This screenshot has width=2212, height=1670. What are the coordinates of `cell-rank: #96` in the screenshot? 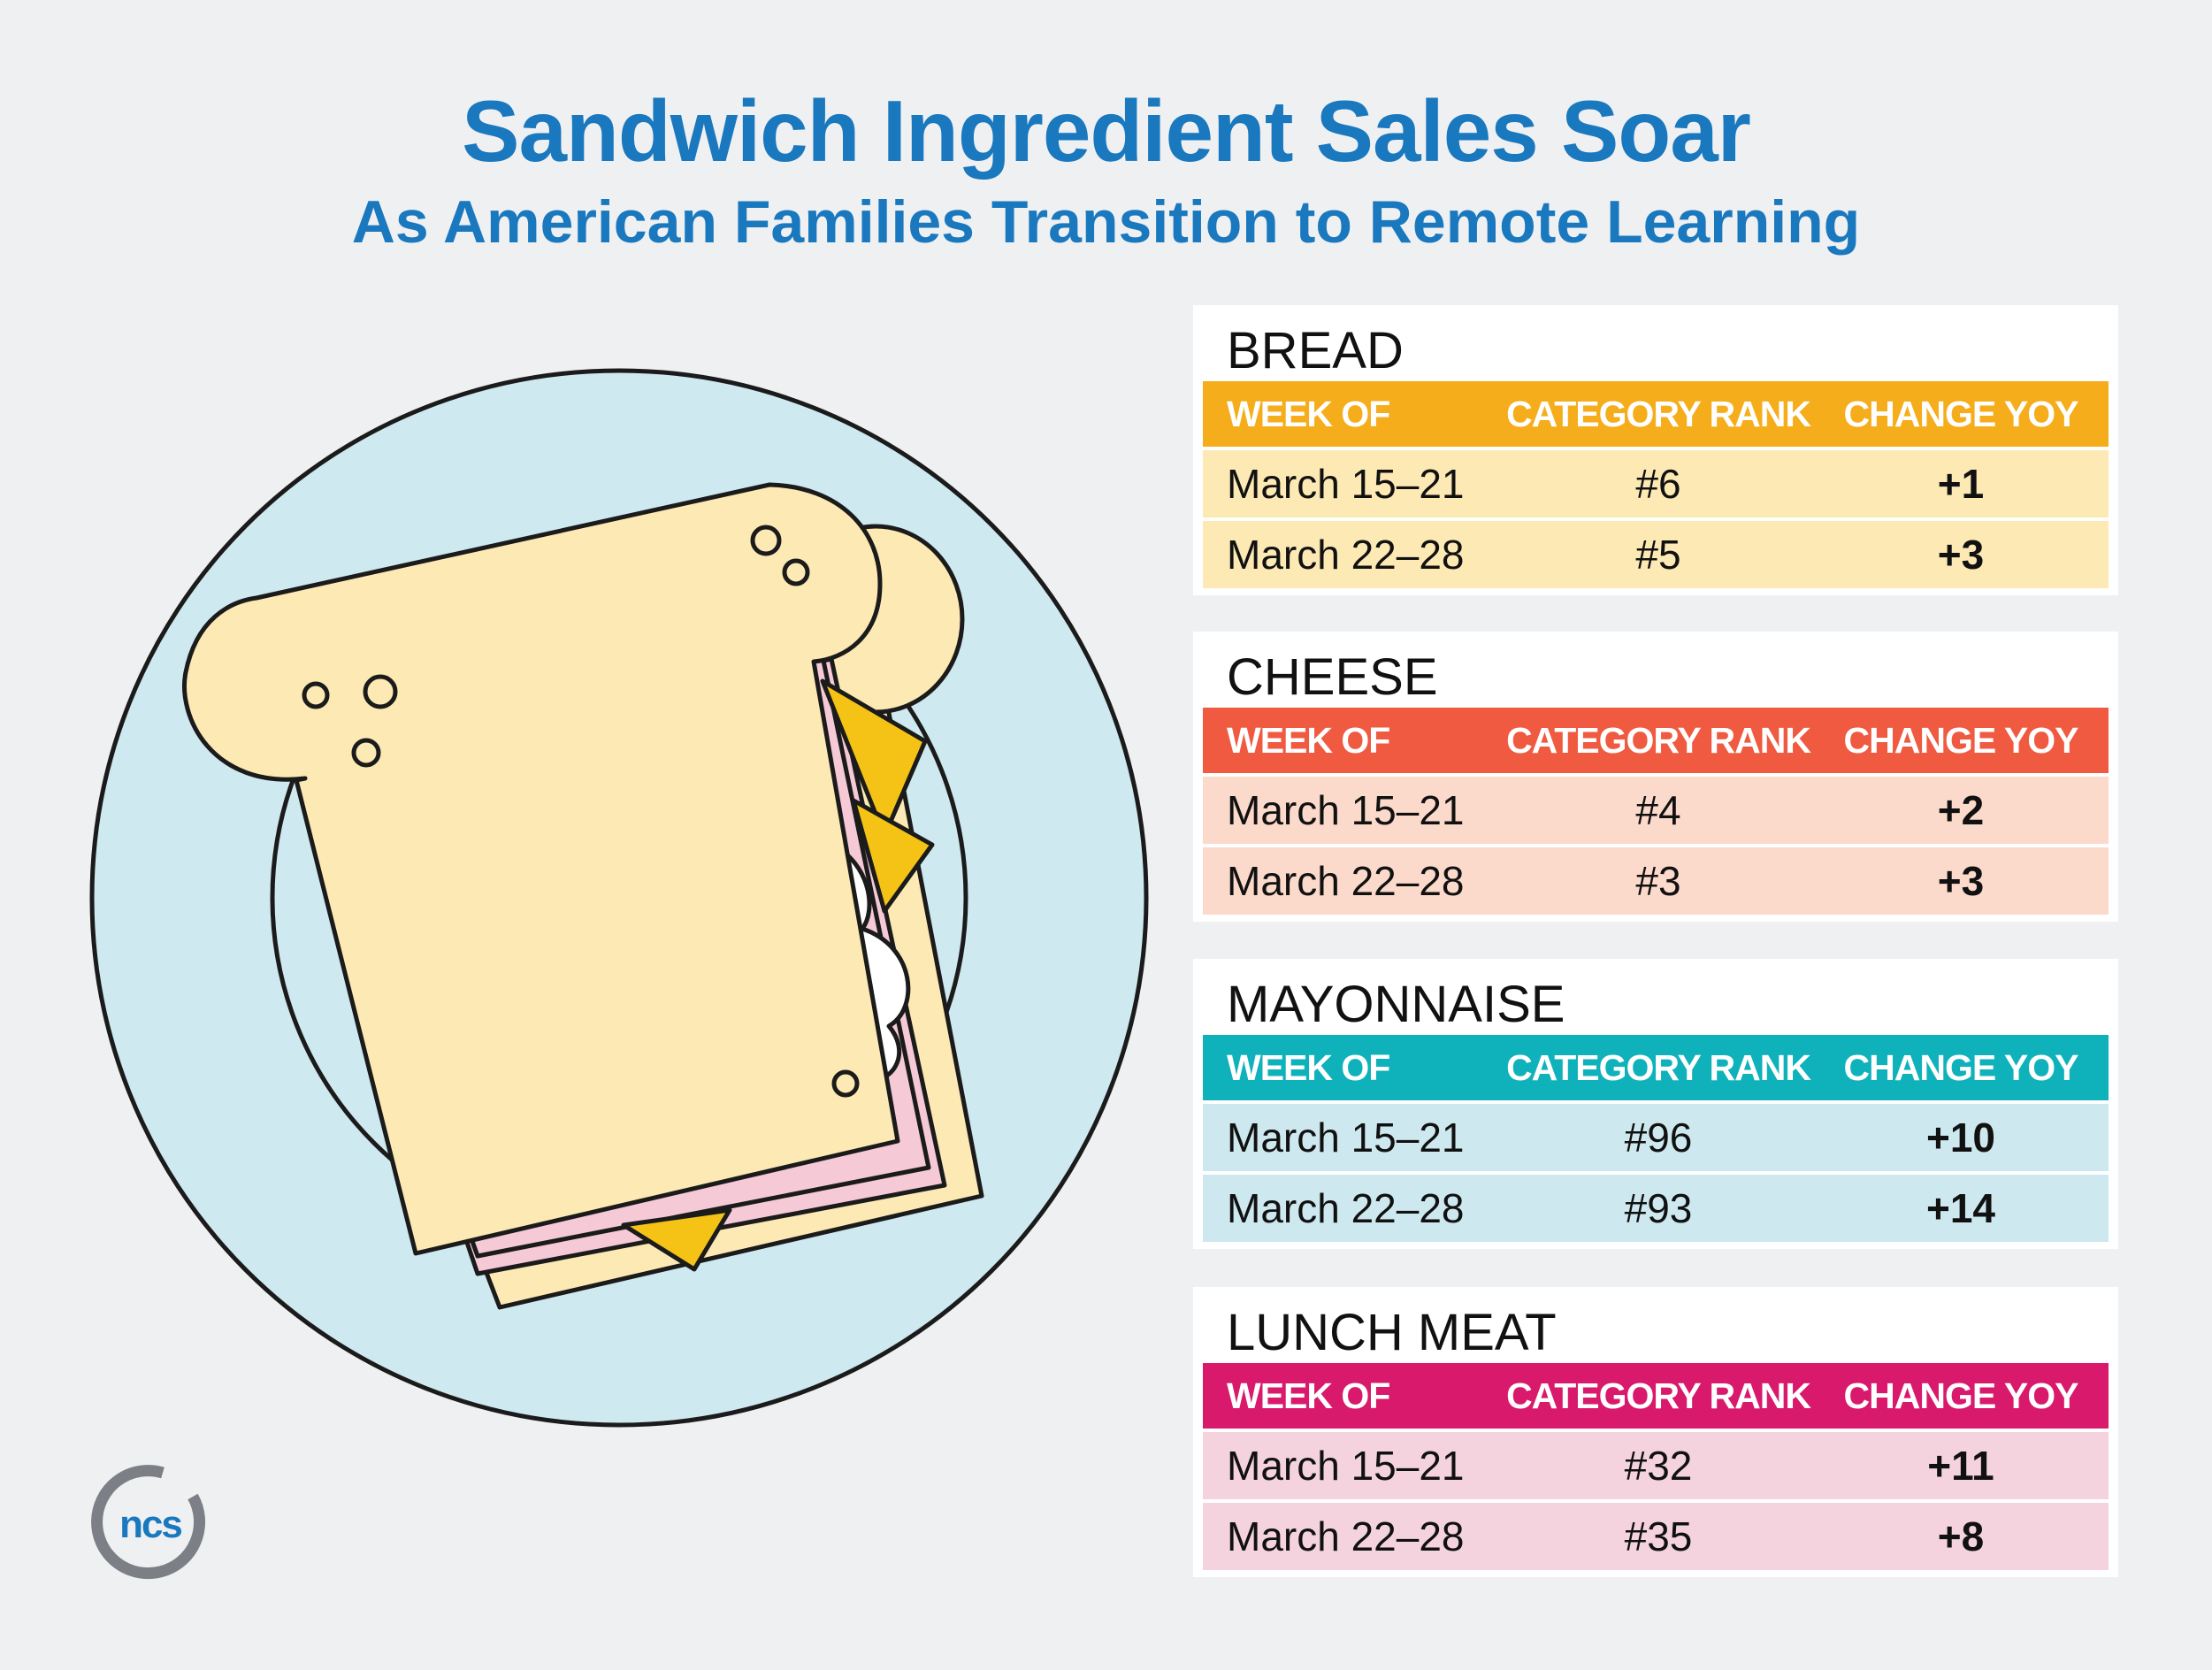 It's located at (1658, 1138).